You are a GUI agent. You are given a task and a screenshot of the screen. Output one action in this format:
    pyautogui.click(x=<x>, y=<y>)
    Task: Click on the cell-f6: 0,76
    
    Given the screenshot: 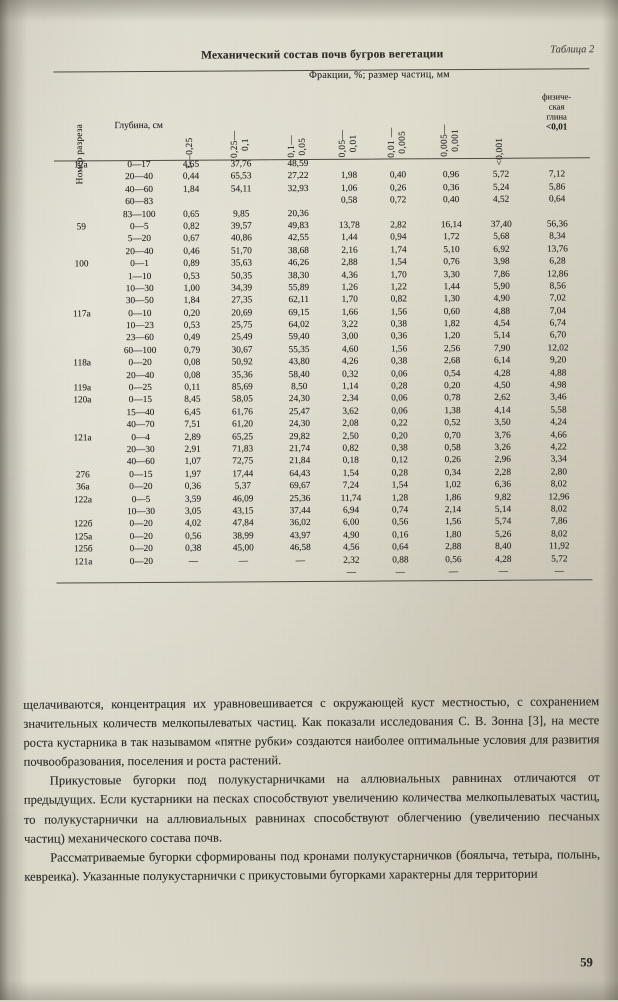 What is the action you would take?
    pyautogui.click(x=451, y=262)
    